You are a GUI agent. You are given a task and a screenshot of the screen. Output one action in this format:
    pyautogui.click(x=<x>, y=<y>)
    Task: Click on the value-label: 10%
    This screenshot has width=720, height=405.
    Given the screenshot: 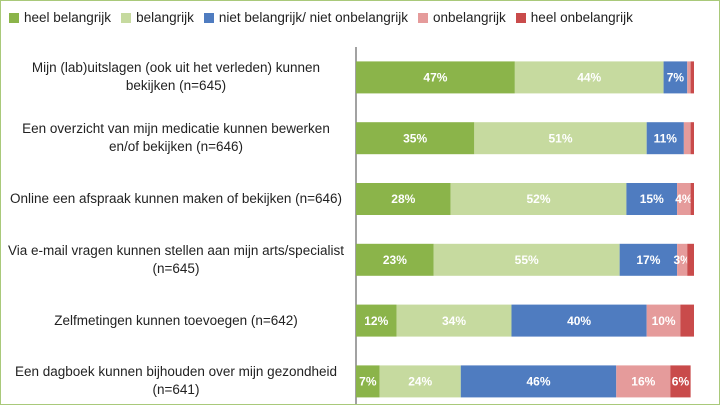 What is the action you would take?
    pyautogui.click(x=664, y=321)
    